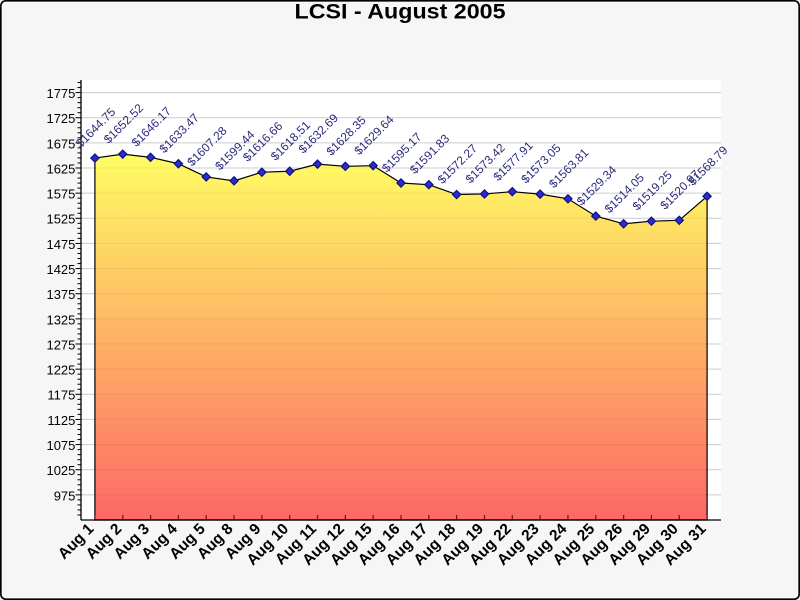 This screenshot has width=800, height=600. What do you see at coordinates (60, 168) in the screenshot?
I see `svg-text: 1625` at bounding box center [60, 168].